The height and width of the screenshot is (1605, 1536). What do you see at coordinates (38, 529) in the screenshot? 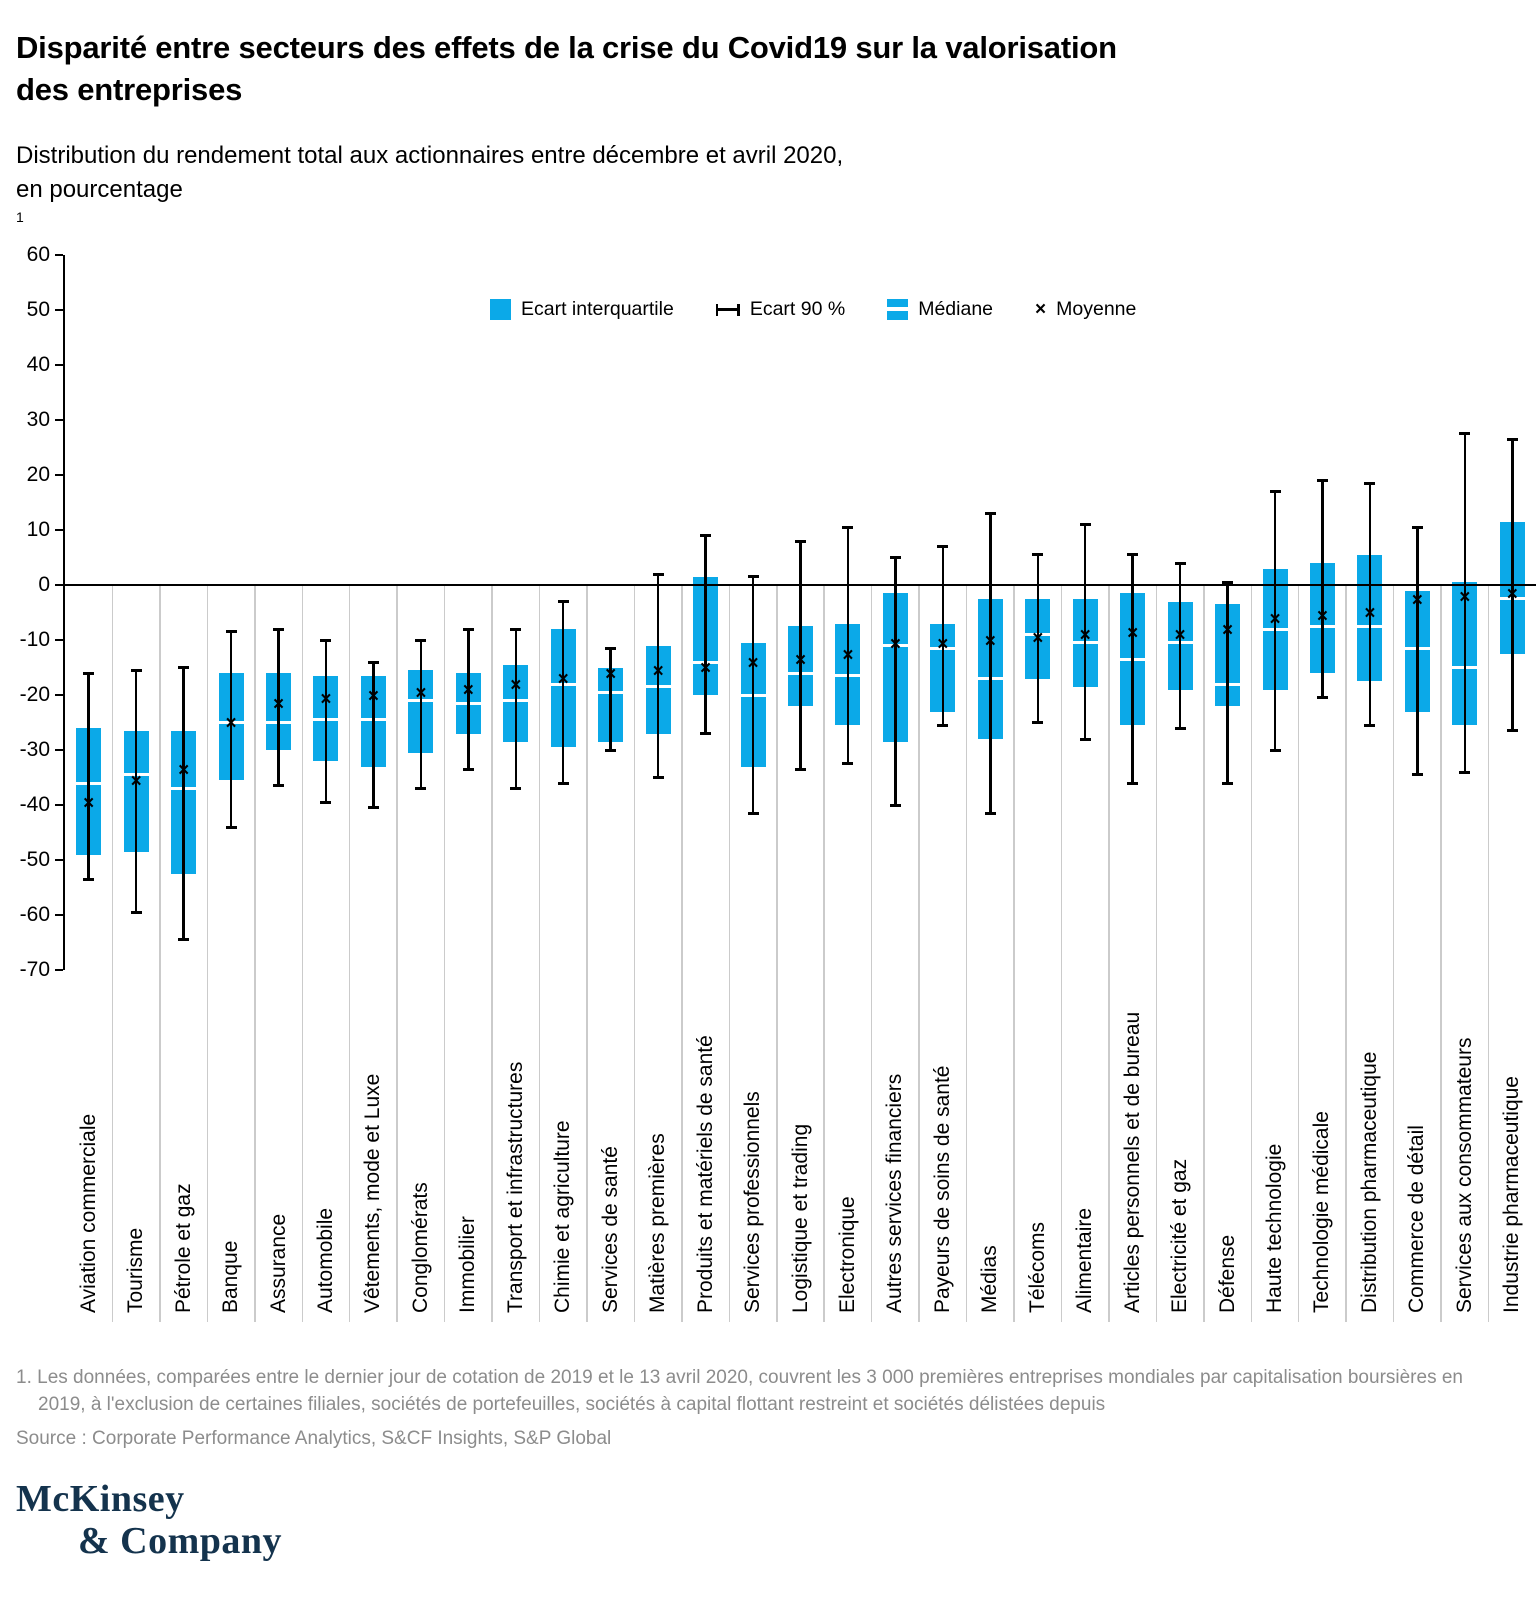
I see `y-axis-tick-label: 10` at bounding box center [38, 529].